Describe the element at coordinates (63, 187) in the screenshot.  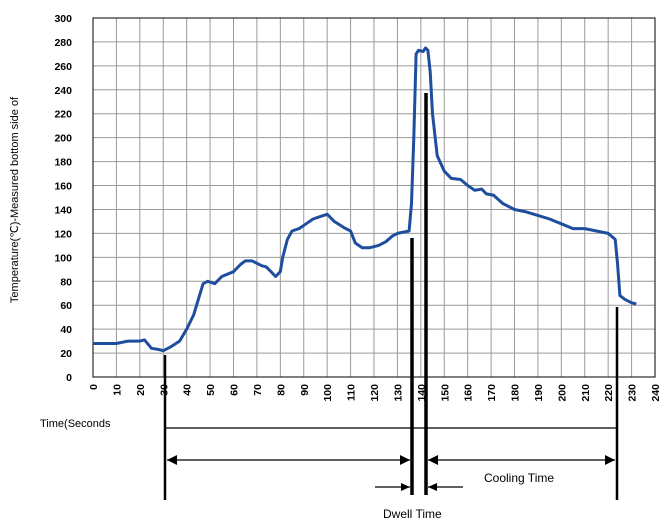
I see `y-tick-label: 160` at that location.